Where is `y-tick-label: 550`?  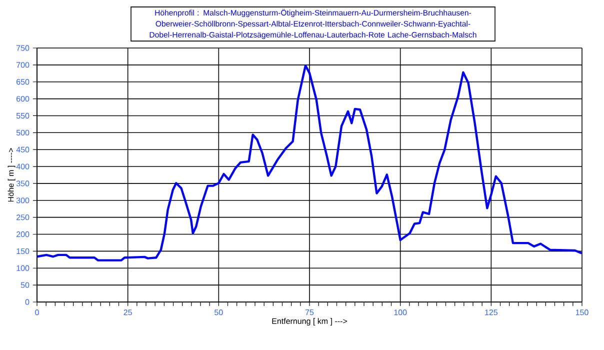
y-tick-label: 550 is located at coordinates (23, 115).